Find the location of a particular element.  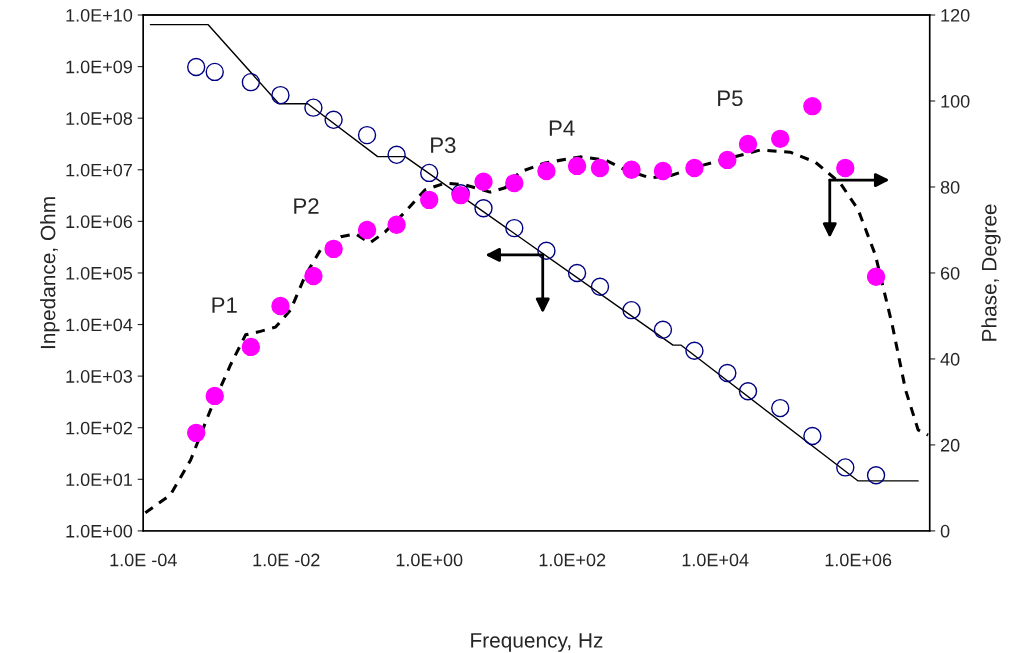

y2-tick-label: 80 is located at coordinates (950, 187).